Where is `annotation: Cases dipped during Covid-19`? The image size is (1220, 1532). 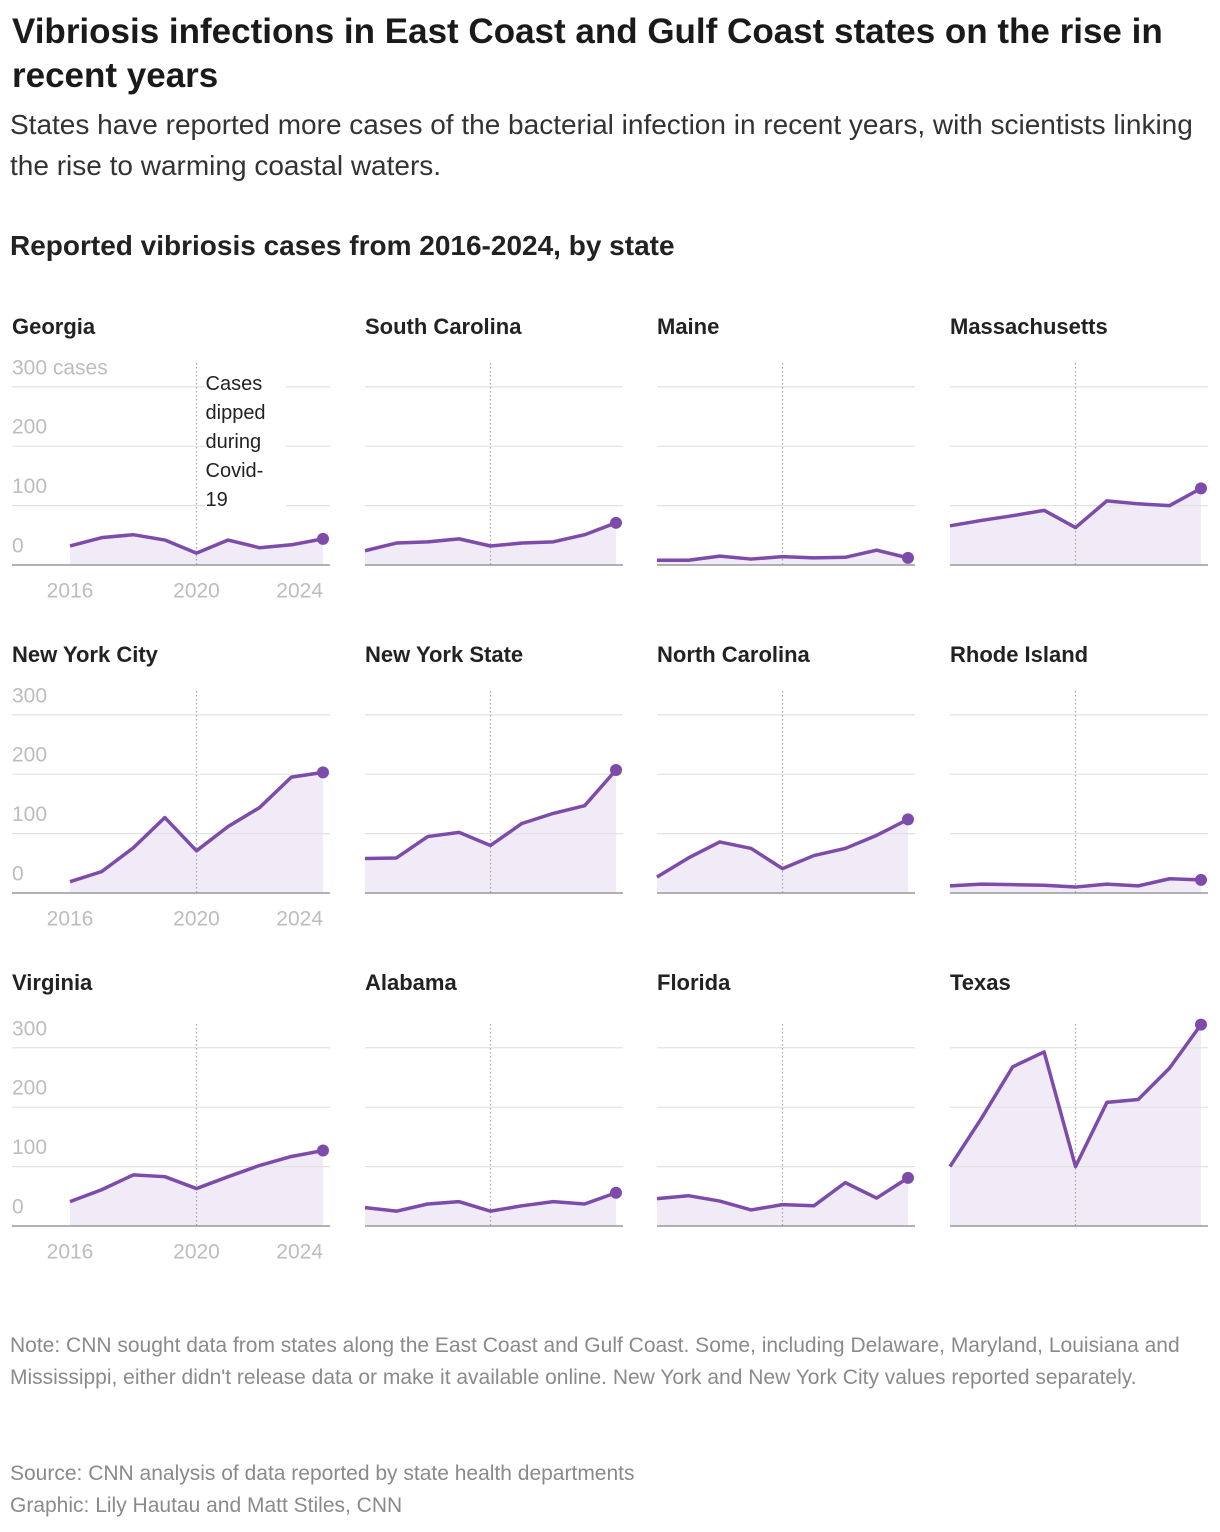 annotation: Cases dipped during Covid-19 is located at coordinates (245, 442).